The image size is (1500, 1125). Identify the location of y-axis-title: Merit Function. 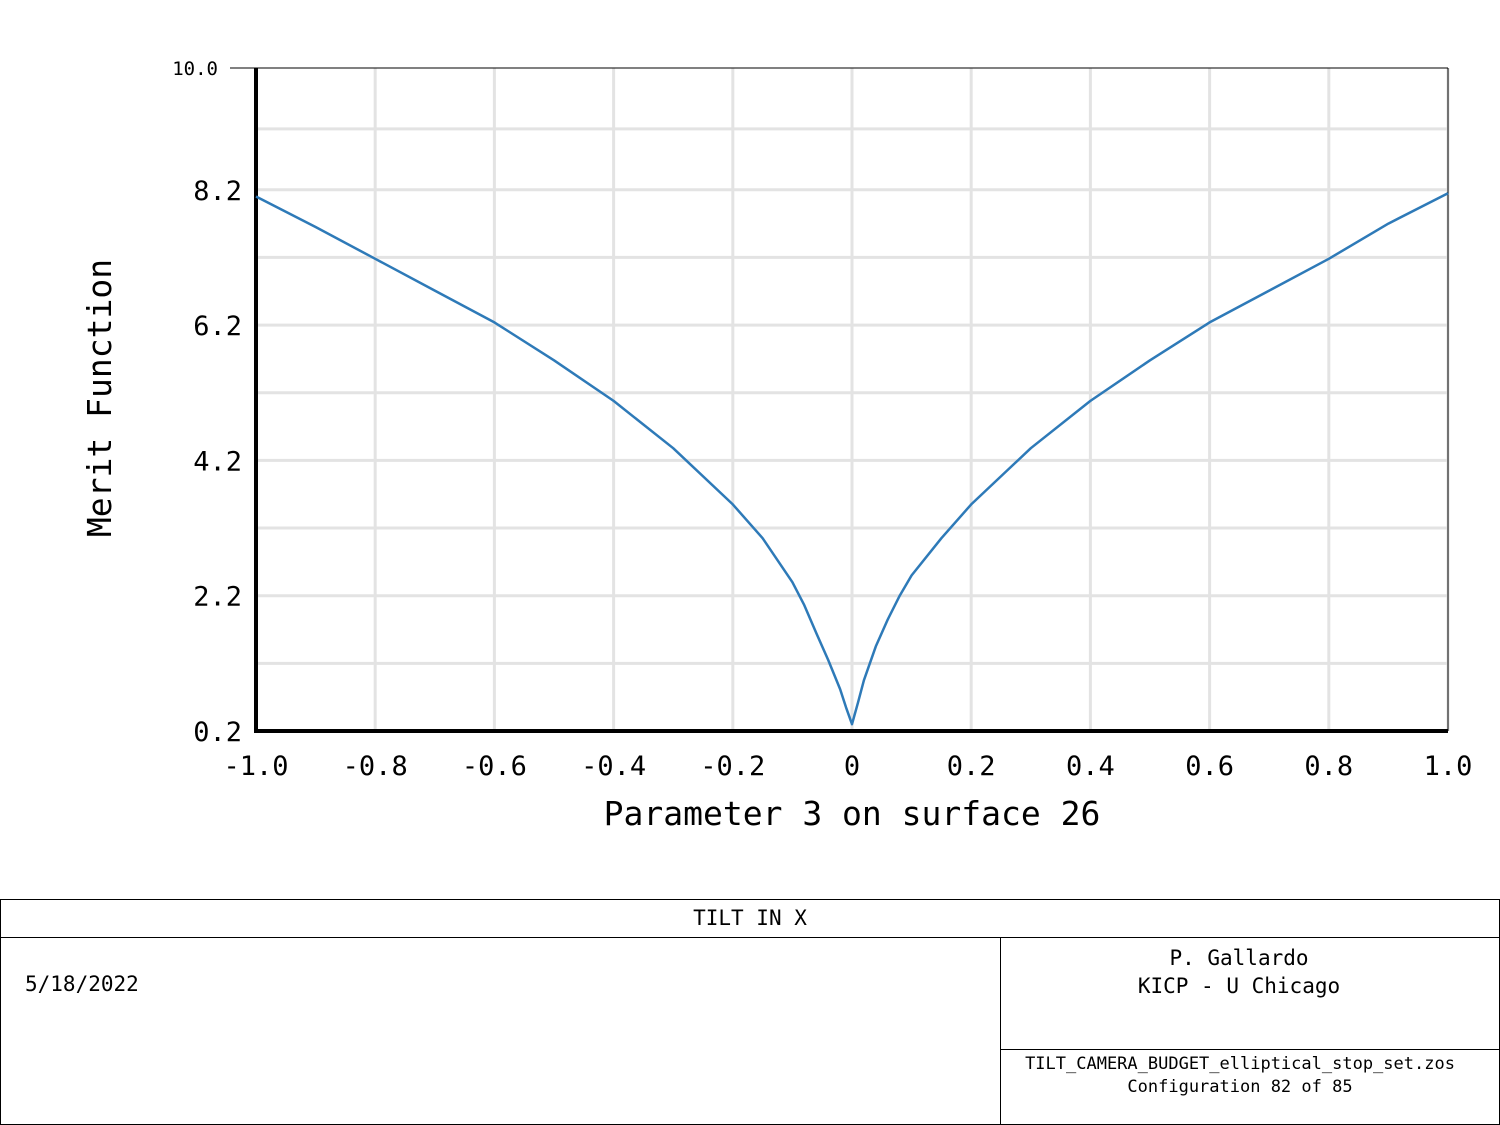
(99, 398).